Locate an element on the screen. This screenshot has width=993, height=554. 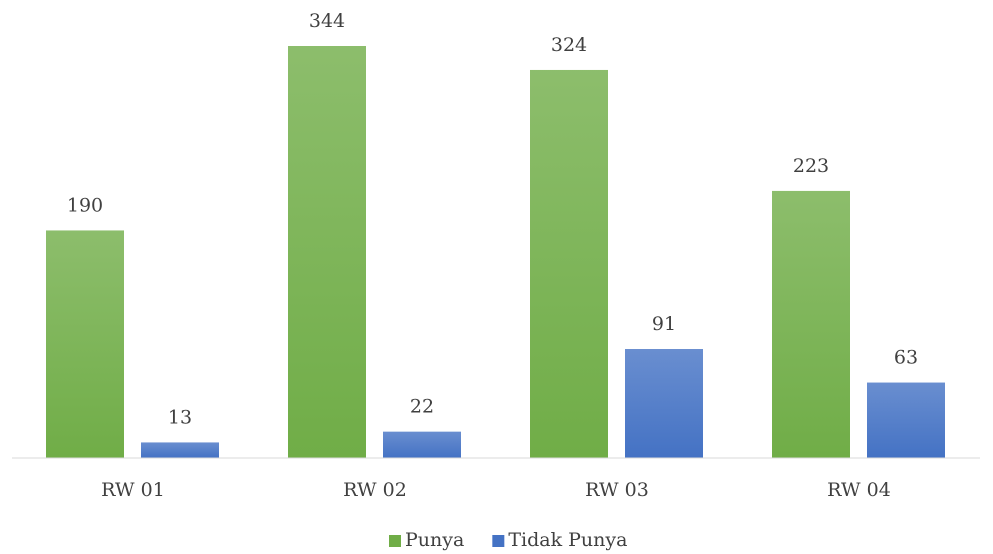
data-label: 91 is located at coordinates (664, 324).